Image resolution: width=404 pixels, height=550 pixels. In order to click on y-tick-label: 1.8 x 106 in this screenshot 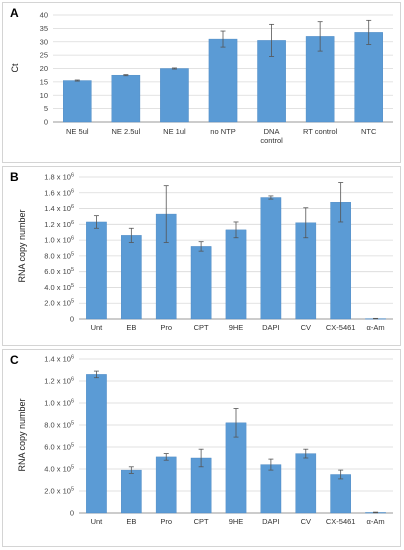, I will do `click(59, 177)`.